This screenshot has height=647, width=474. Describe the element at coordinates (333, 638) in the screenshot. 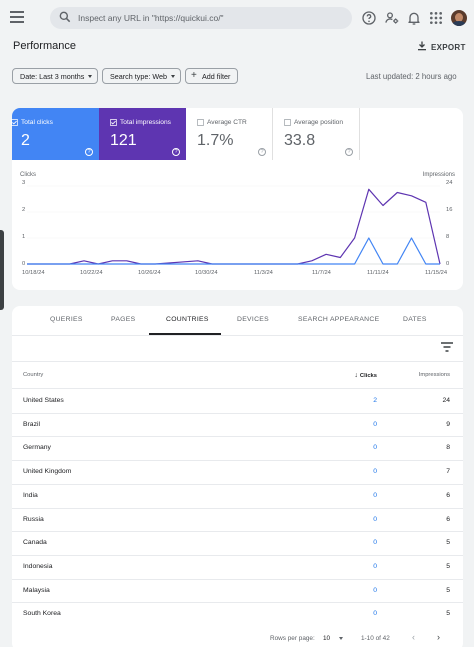

I see `rows-per-page-select: 10` at that location.